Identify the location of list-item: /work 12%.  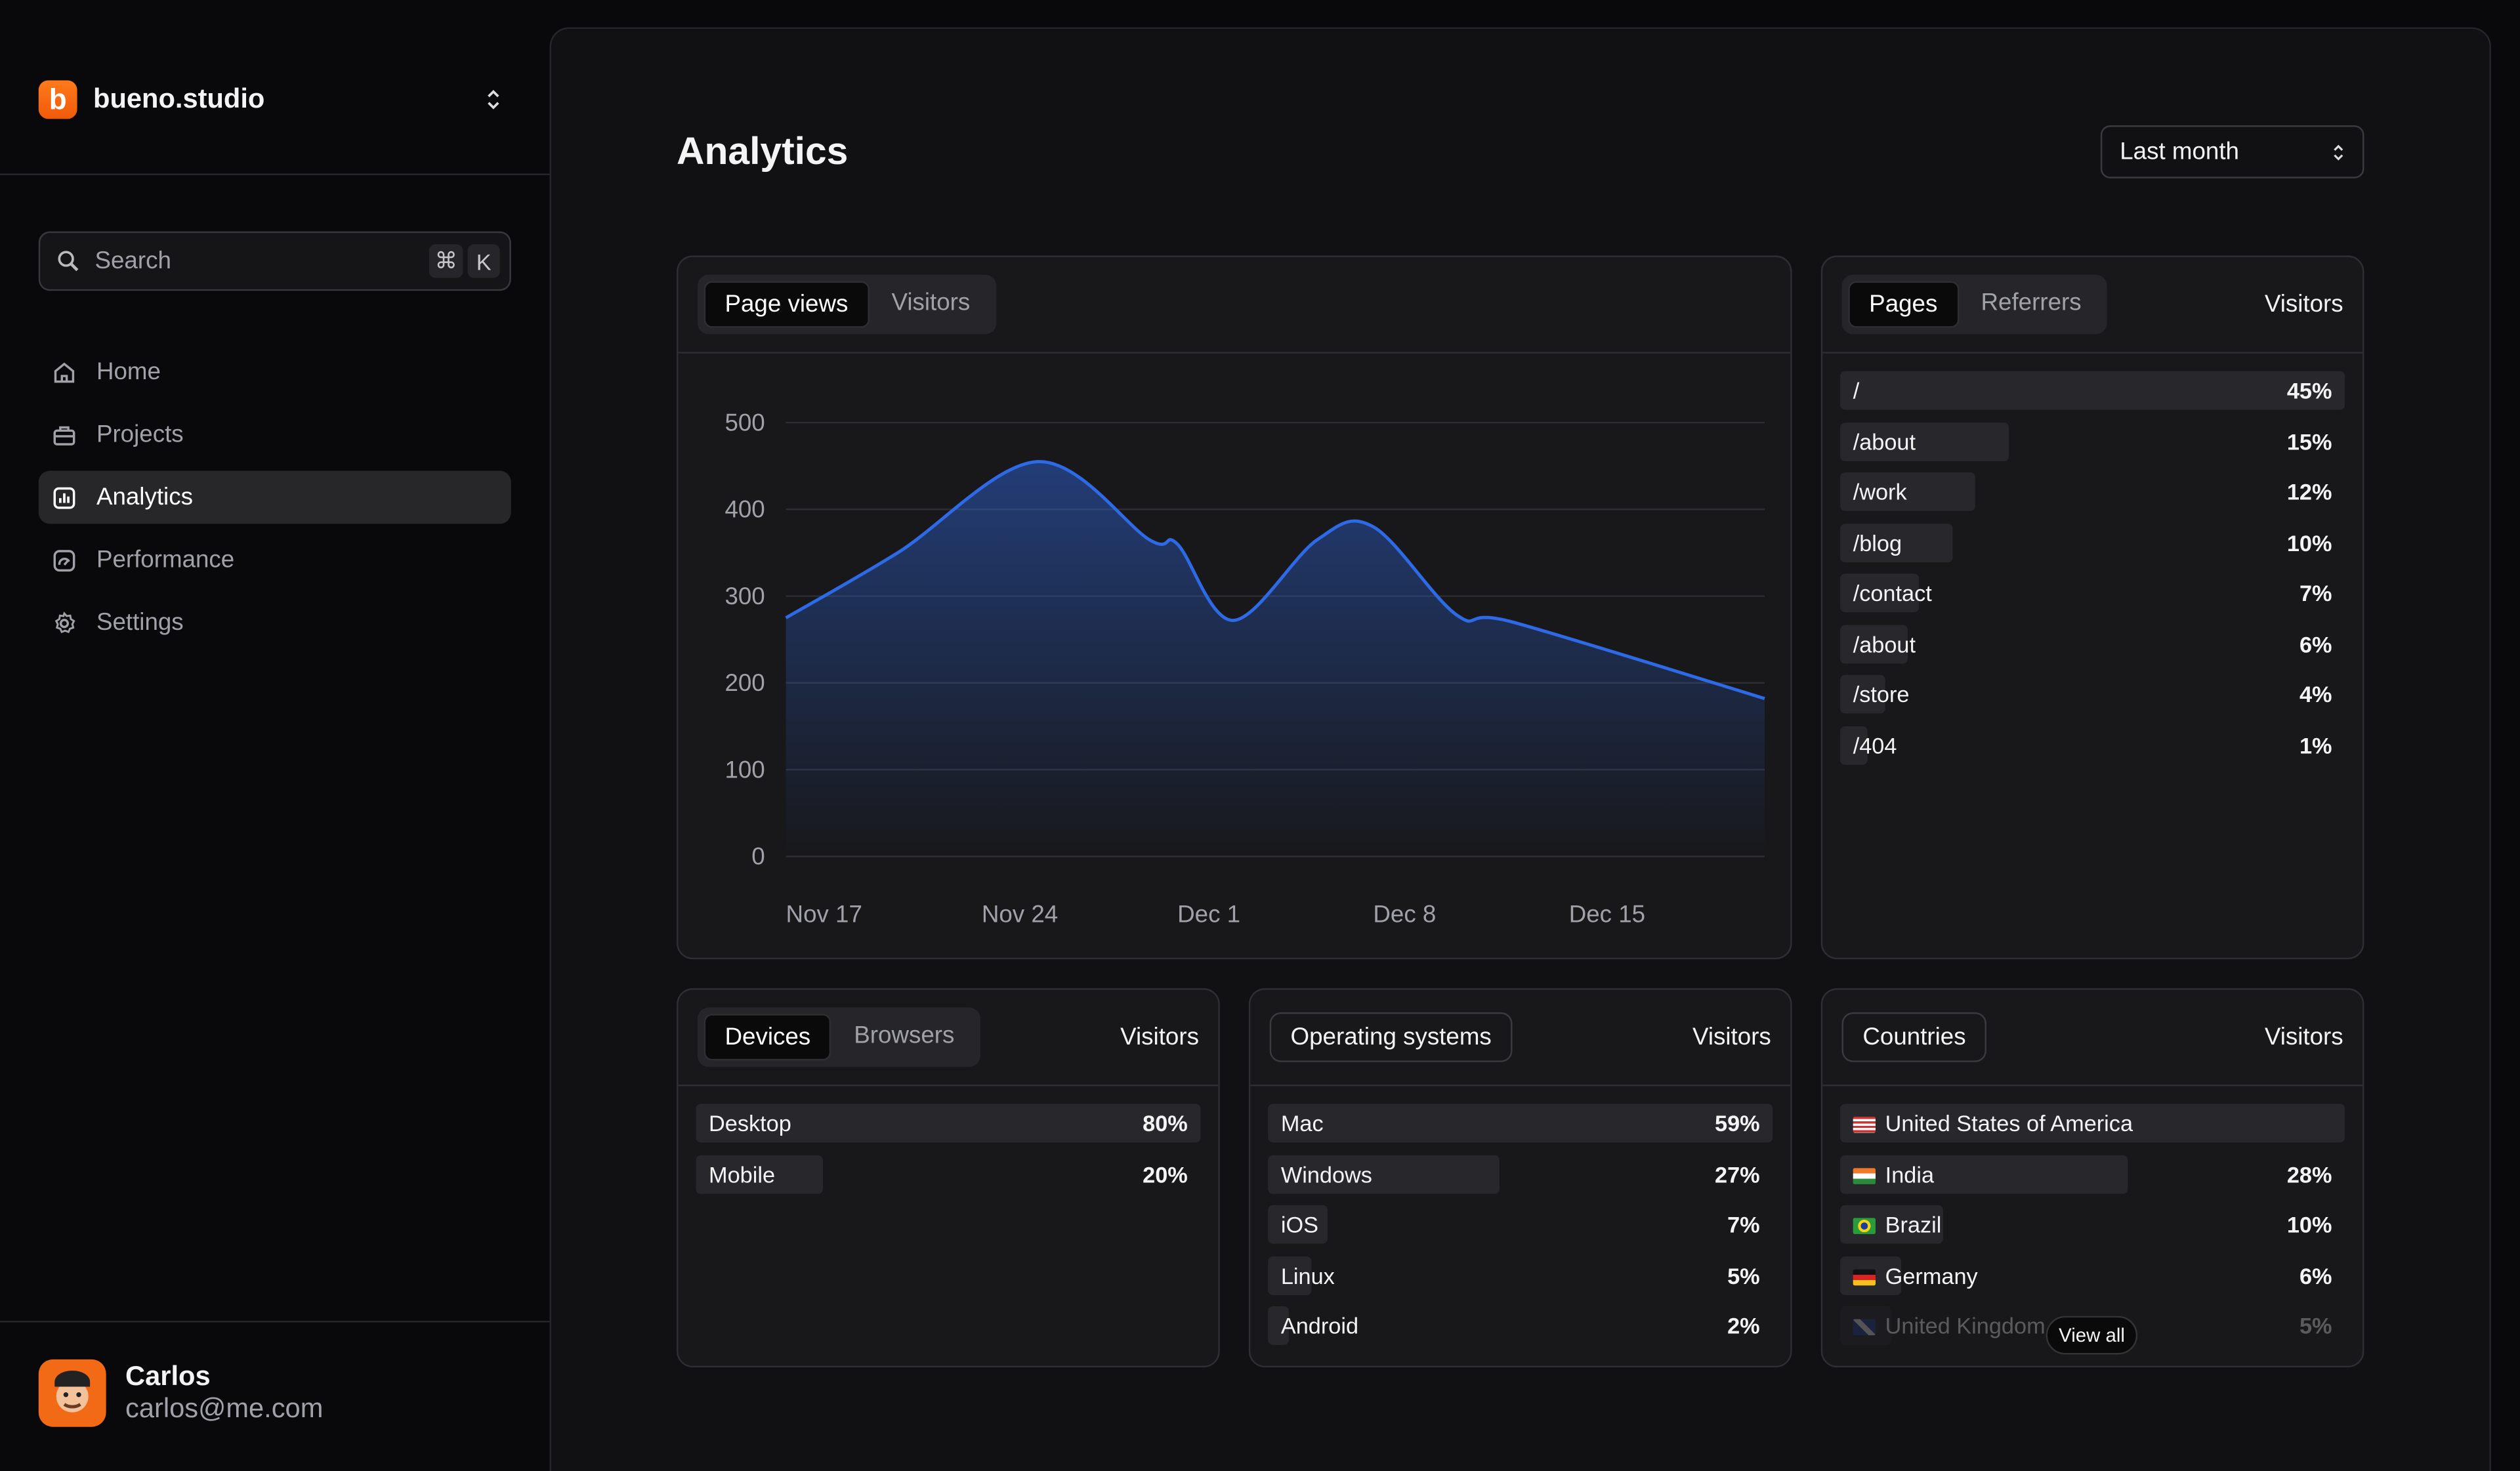
(2092, 491).